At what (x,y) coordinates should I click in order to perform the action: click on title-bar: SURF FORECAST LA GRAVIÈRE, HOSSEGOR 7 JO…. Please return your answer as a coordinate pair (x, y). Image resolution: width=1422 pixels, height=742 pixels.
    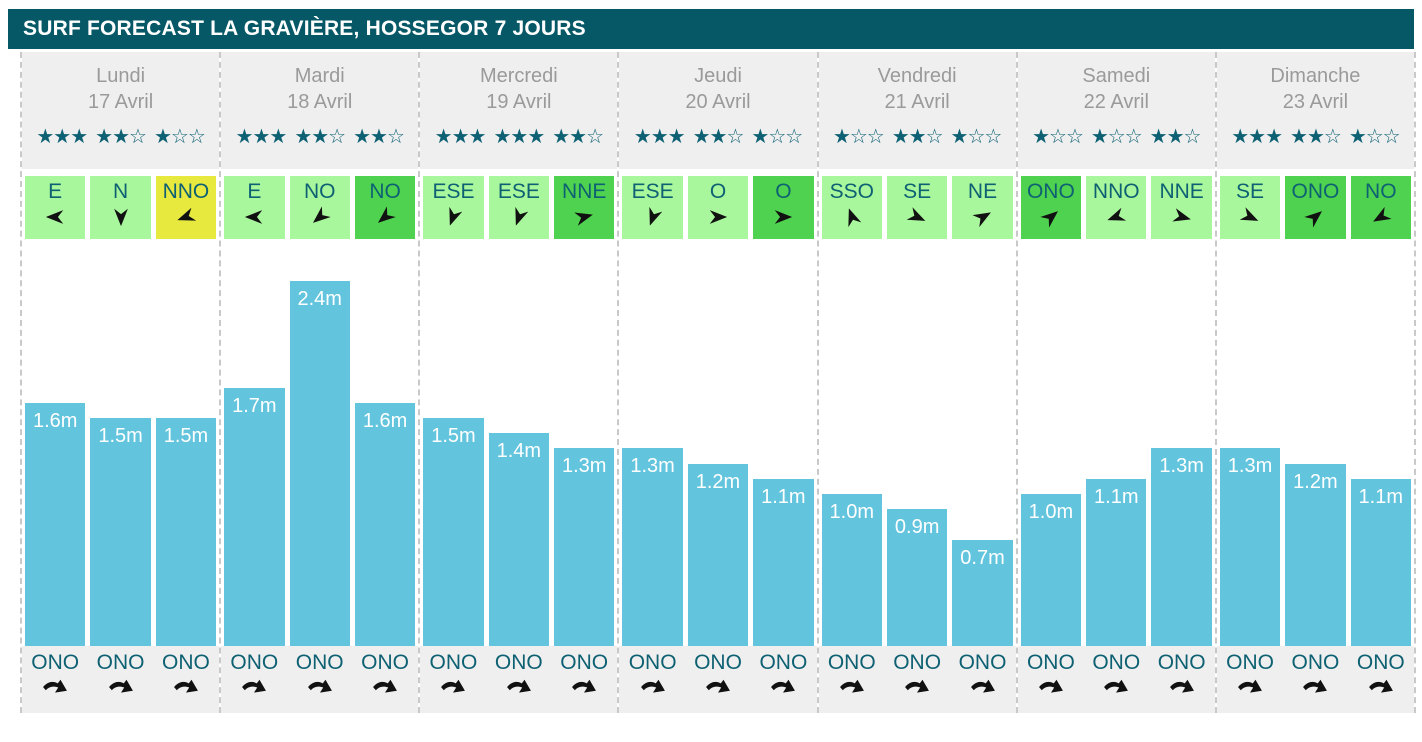
    Looking at the image, I should click on (711, 29).